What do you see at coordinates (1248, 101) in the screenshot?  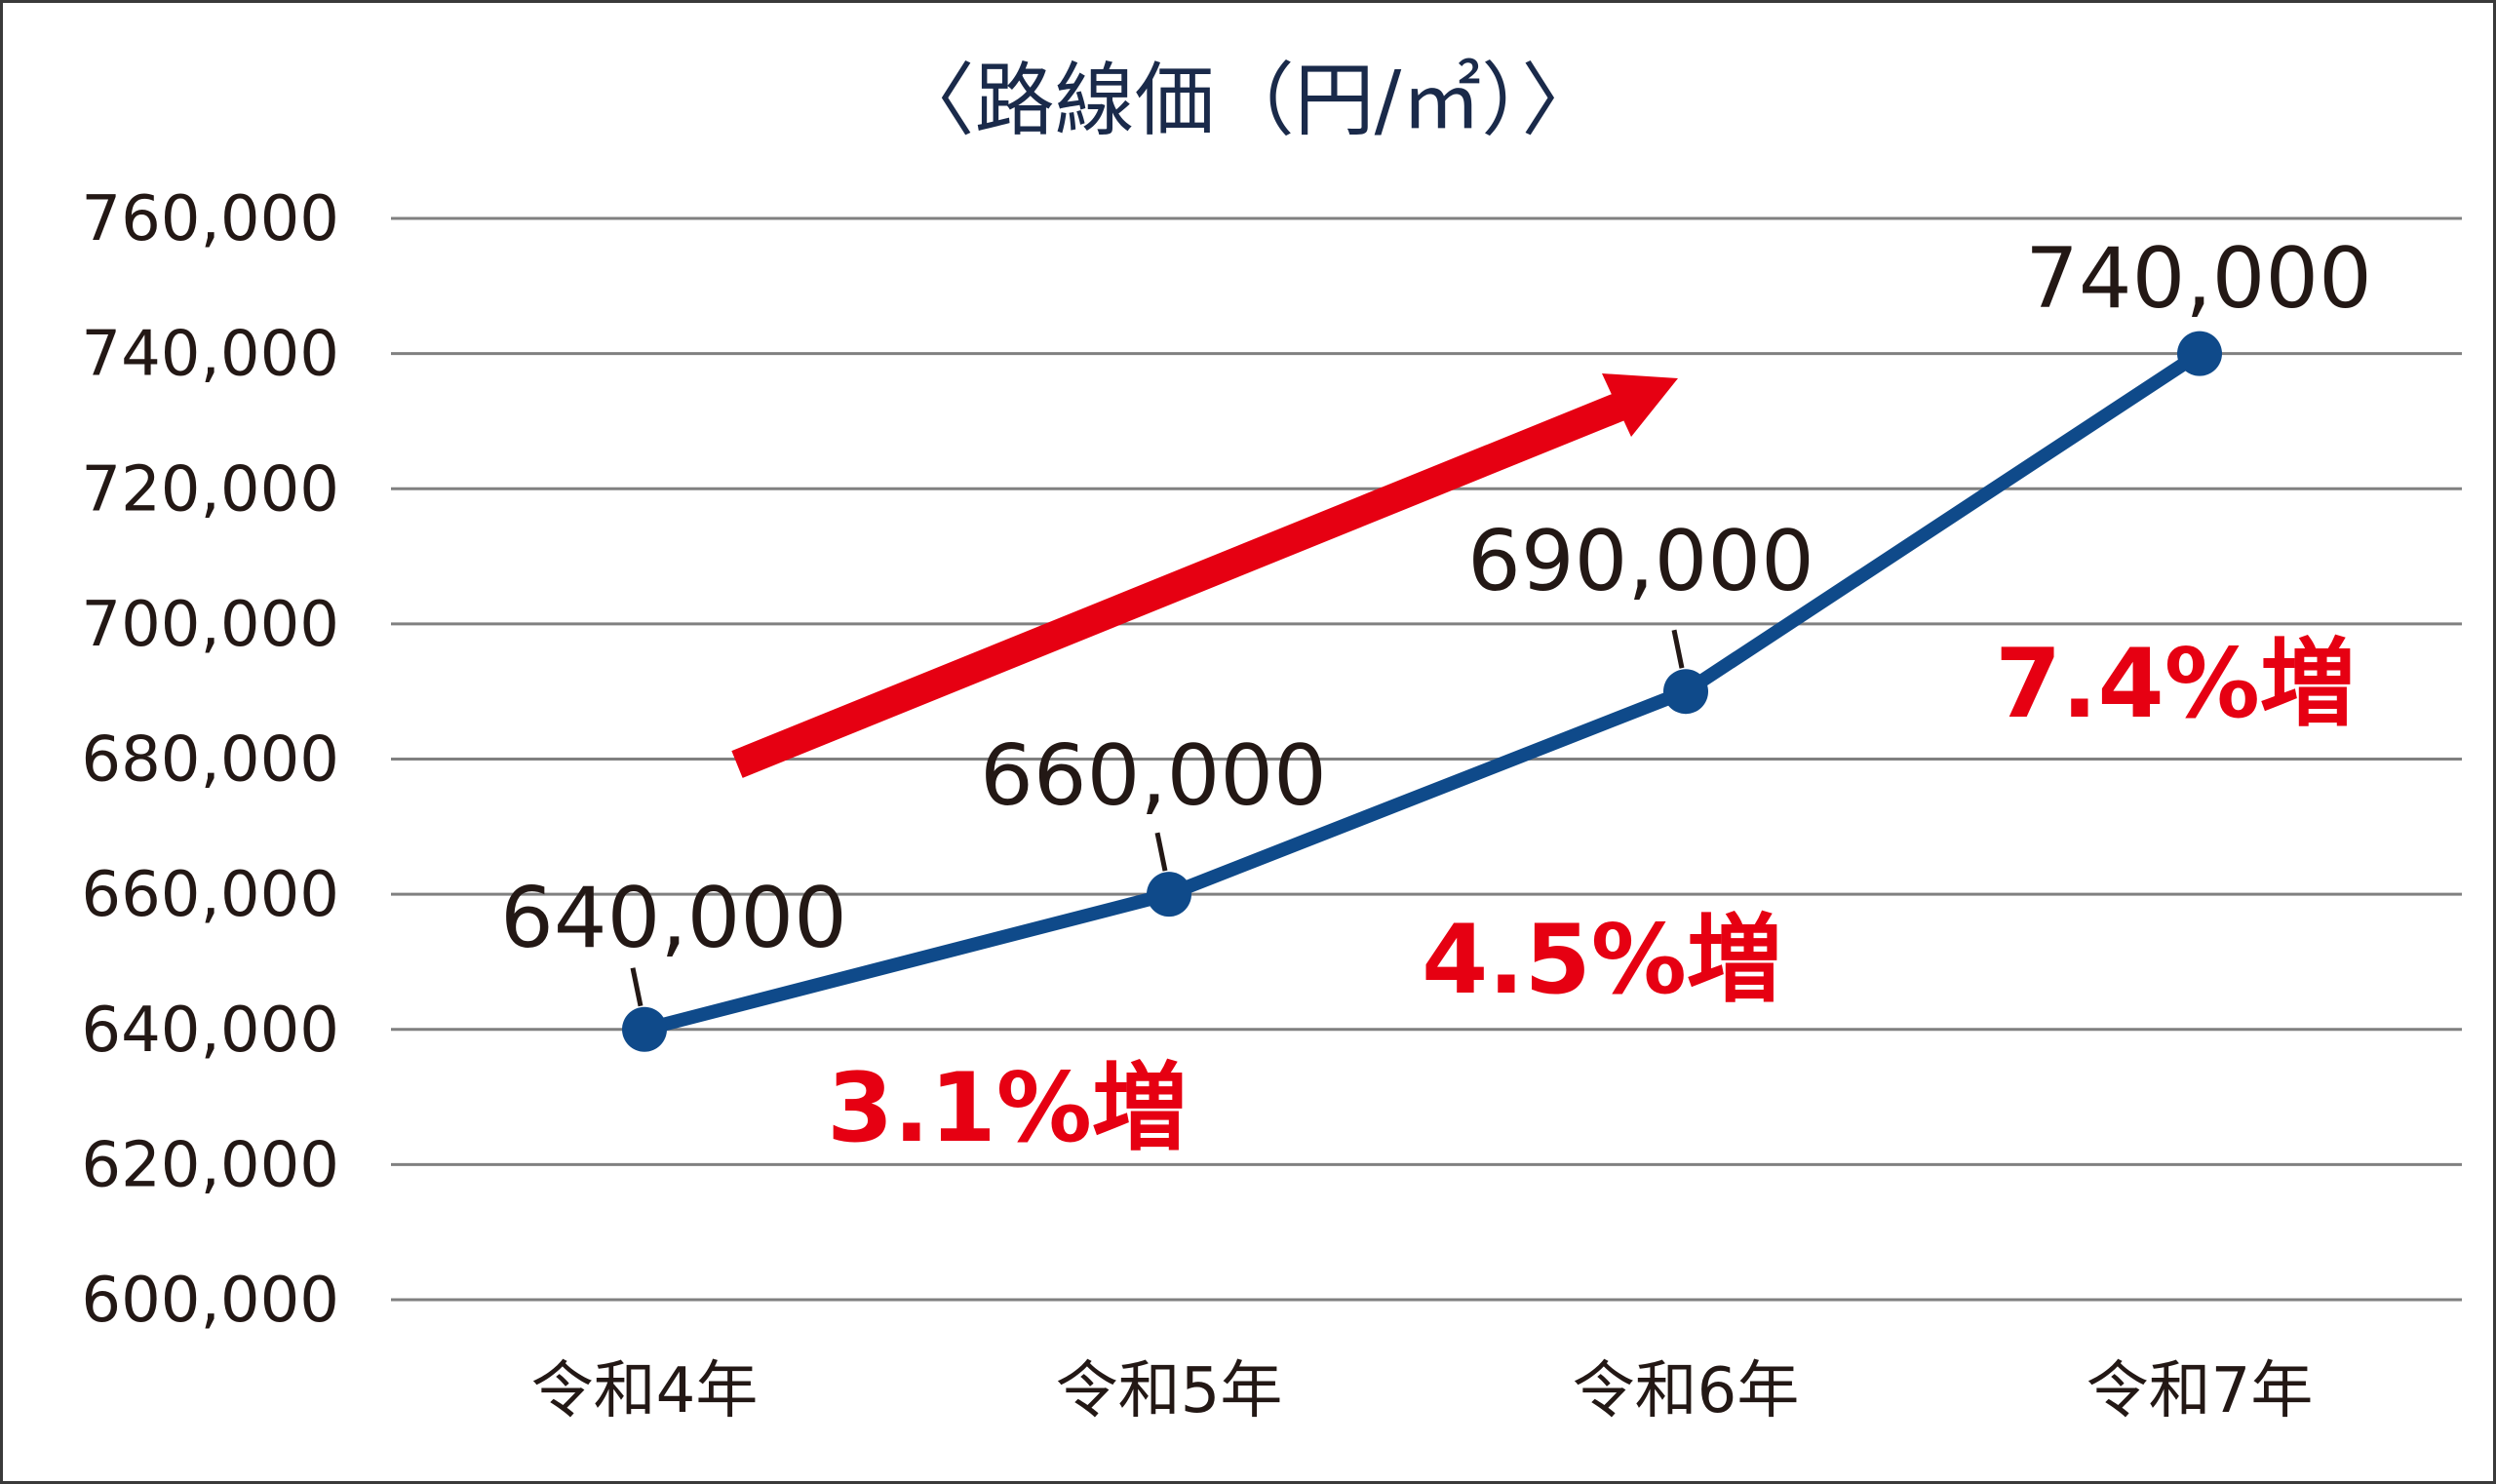 I see `chart-title: 〈路線価（円/㎡）〉` at bounding box center [1248, 101].